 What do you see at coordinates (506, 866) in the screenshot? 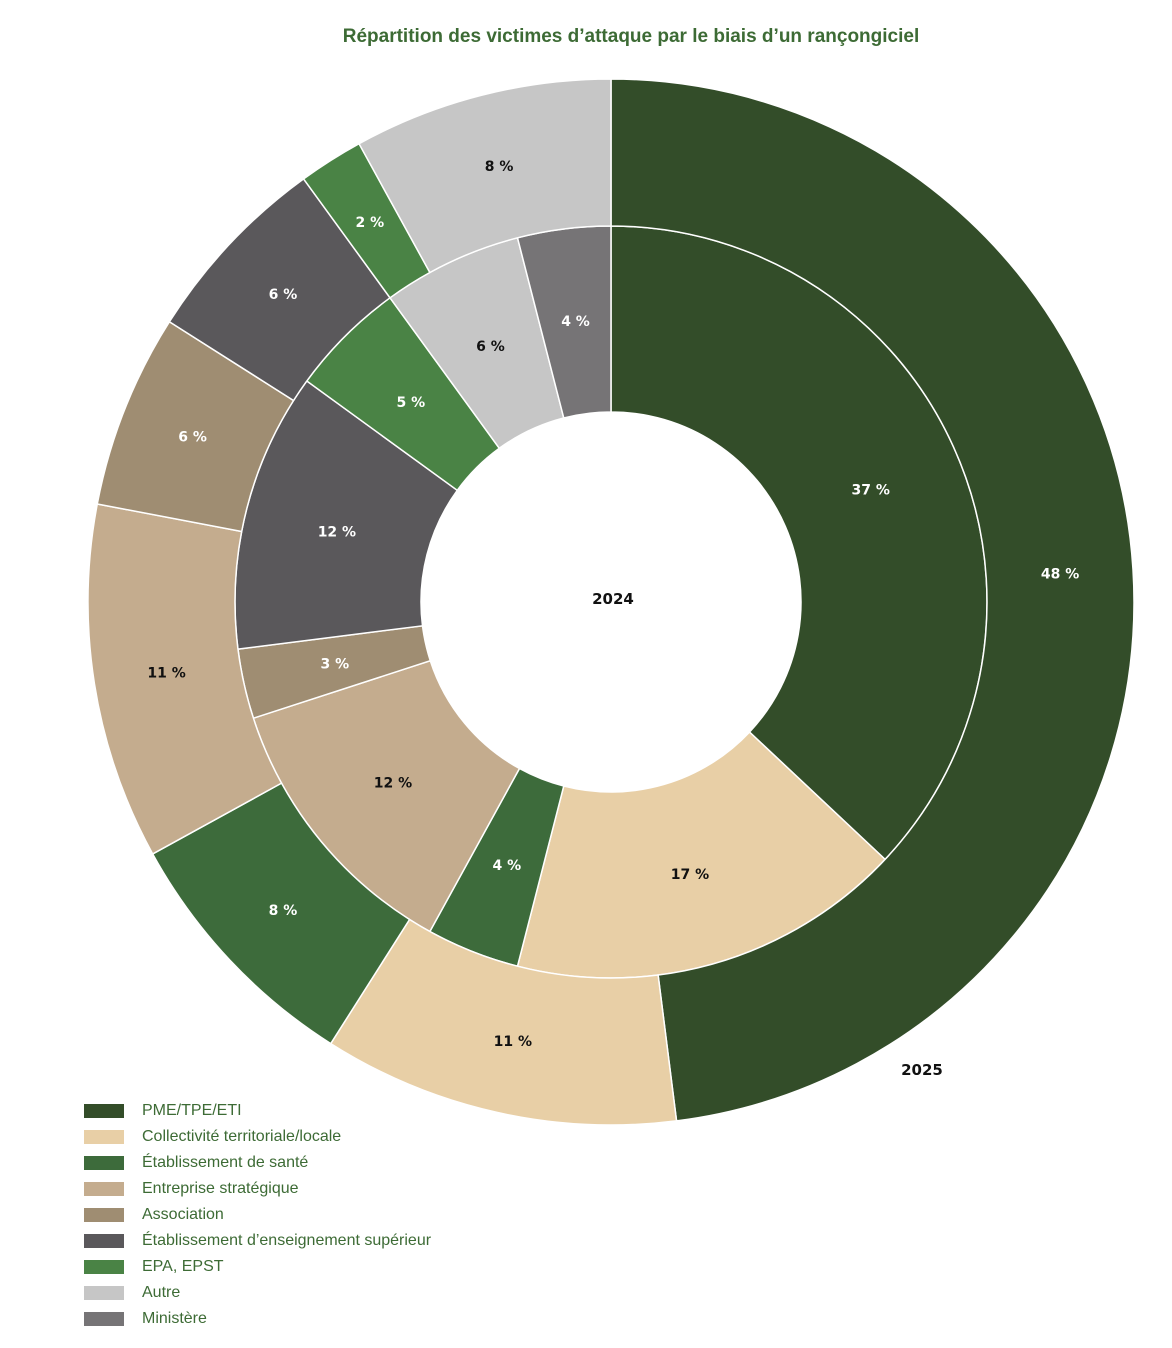
I see `slice-label-inner-2: 4 %` at bounding box center [506, 866].